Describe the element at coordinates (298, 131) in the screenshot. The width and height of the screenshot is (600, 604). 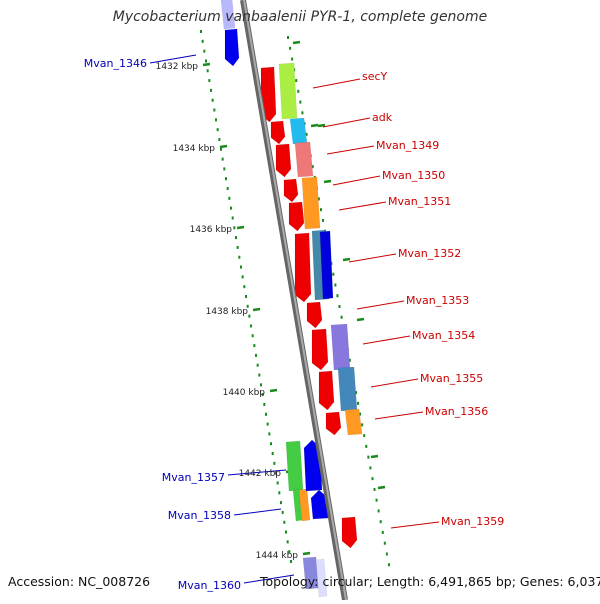
I see `gene-adk` at that location.